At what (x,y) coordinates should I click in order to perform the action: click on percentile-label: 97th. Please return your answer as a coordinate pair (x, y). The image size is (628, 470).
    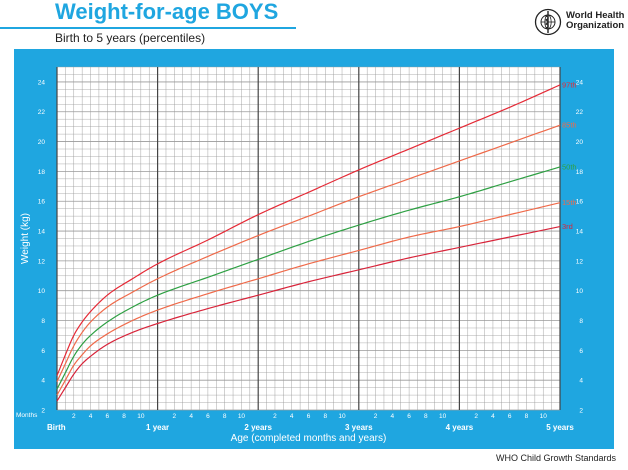
    Looking at the image, I should click on (569, 84).